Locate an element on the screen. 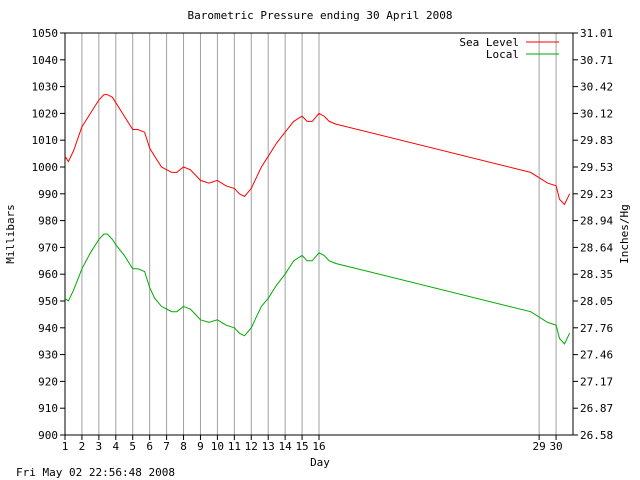 The height and width of the screenshot is (480, 640). y-axis-label-right: Inches/Hg is located at coordinates (624, 234).